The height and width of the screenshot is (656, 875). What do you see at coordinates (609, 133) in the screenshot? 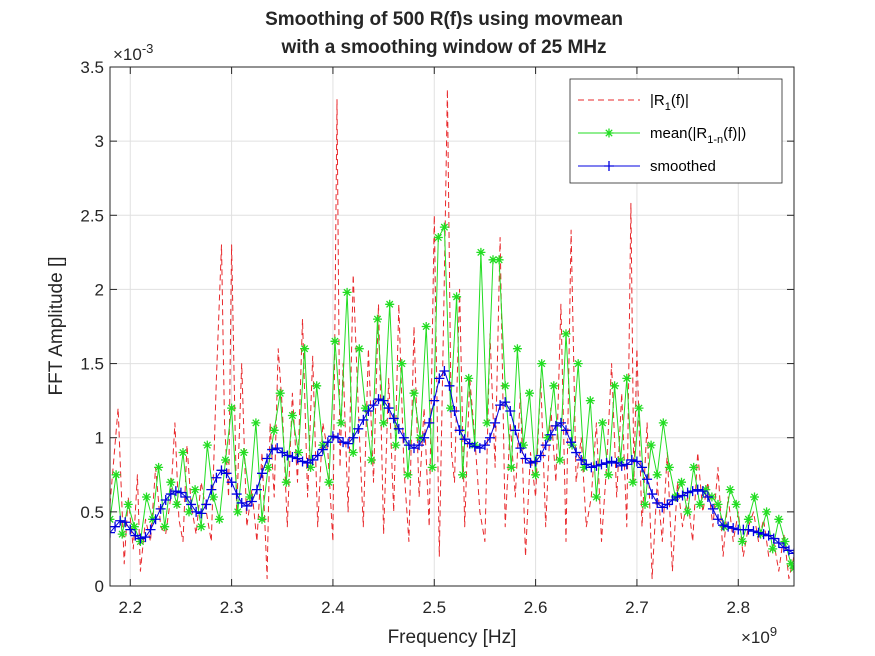
I see `legend-marker-star` at bounding box center [609, 133].